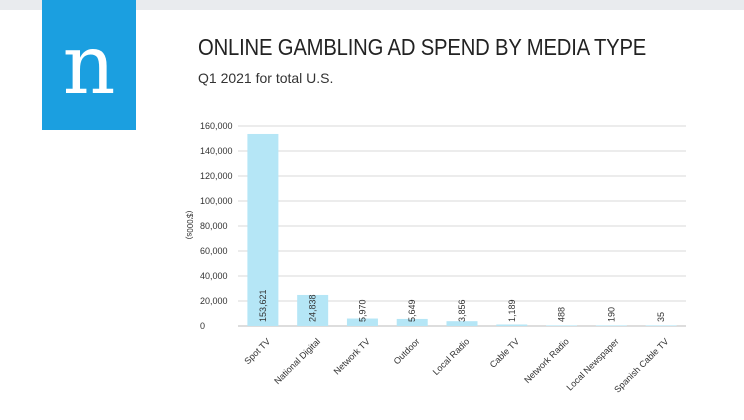 This screenshot has width=744, height=420. I want to click on value-label: 153,621, so click(263, 305).